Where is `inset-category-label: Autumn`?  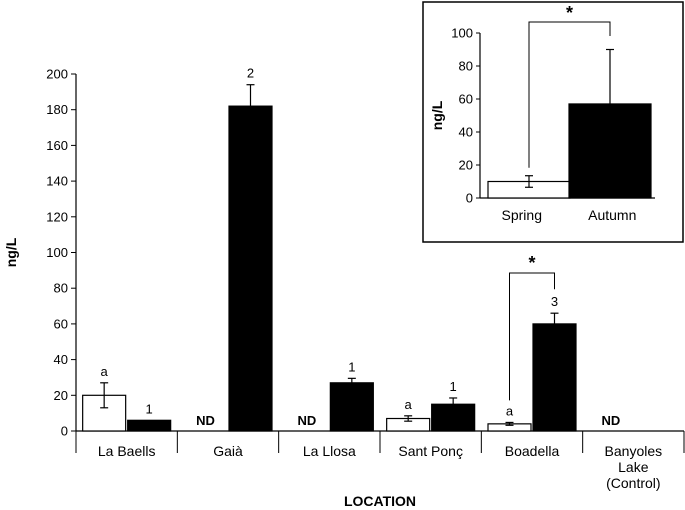 inset-category-label: Autumn is located at coordinates (612, 215).